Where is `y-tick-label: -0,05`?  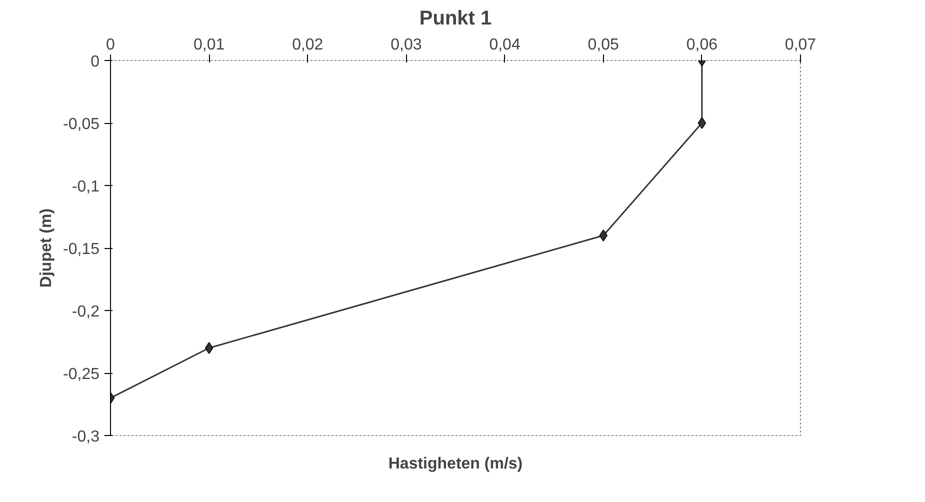
y-tick-label: -0,05 is located at coordinates (81, 124).